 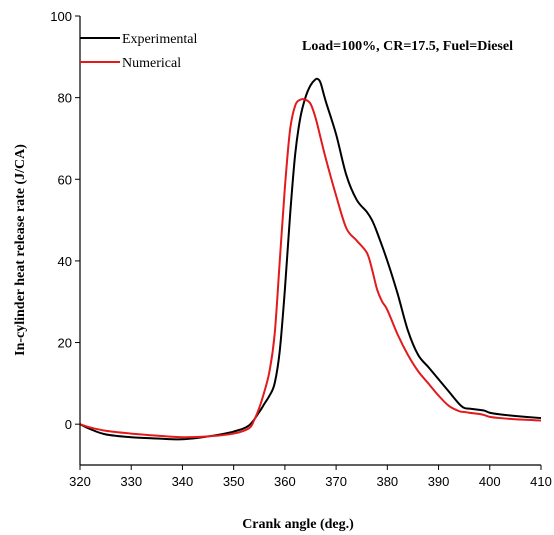 I want to click on y-tick-label: 0, so click(x=68, y=424).